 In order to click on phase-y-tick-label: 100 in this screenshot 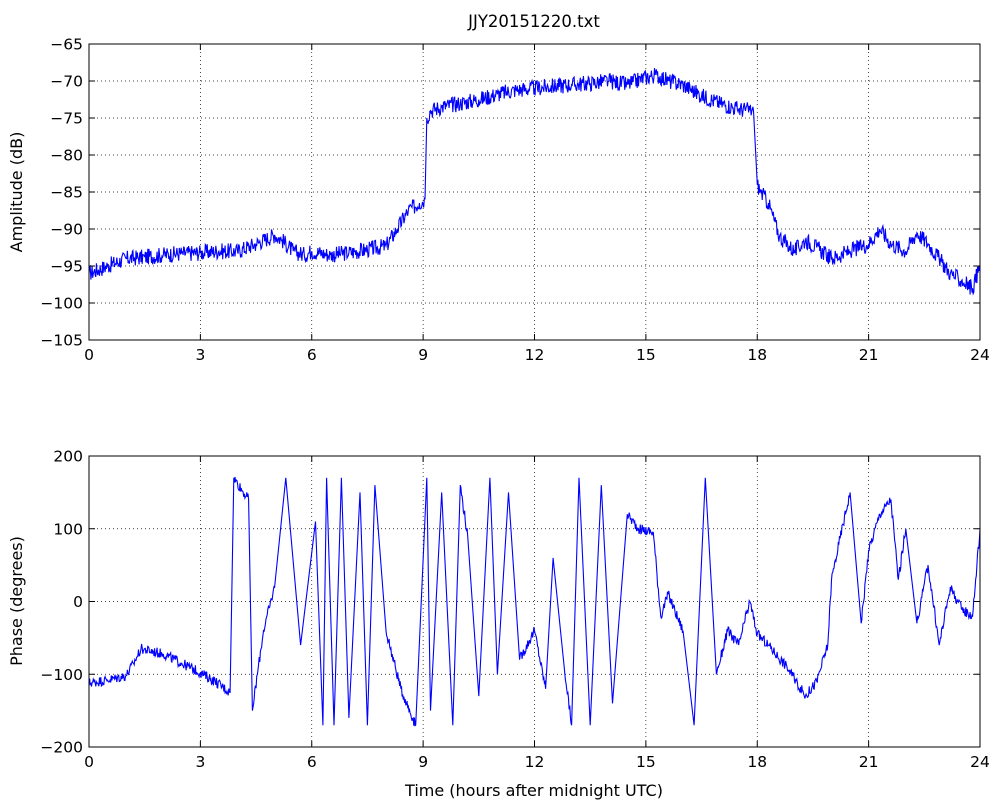, I will do `click(68, 529)`.